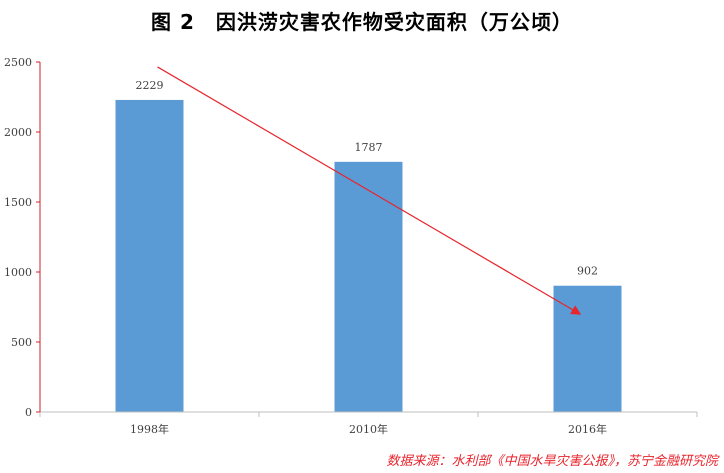  Describe the element at coordinates (21, 342) in the screenshot. I see `y-tick-label: 500` at that location.